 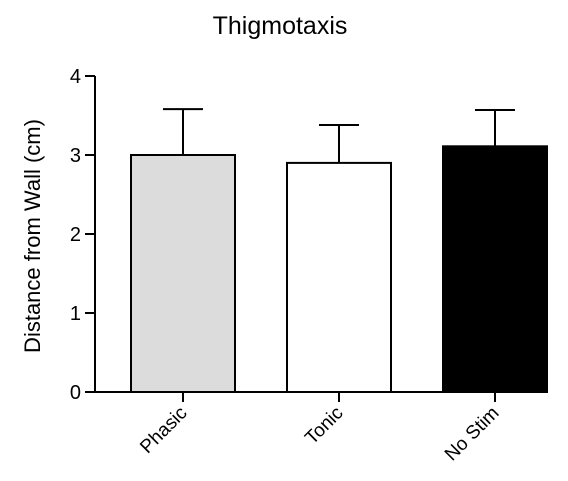 I want to click on x-tick-label: Phasic, so click(x=163, y=430).